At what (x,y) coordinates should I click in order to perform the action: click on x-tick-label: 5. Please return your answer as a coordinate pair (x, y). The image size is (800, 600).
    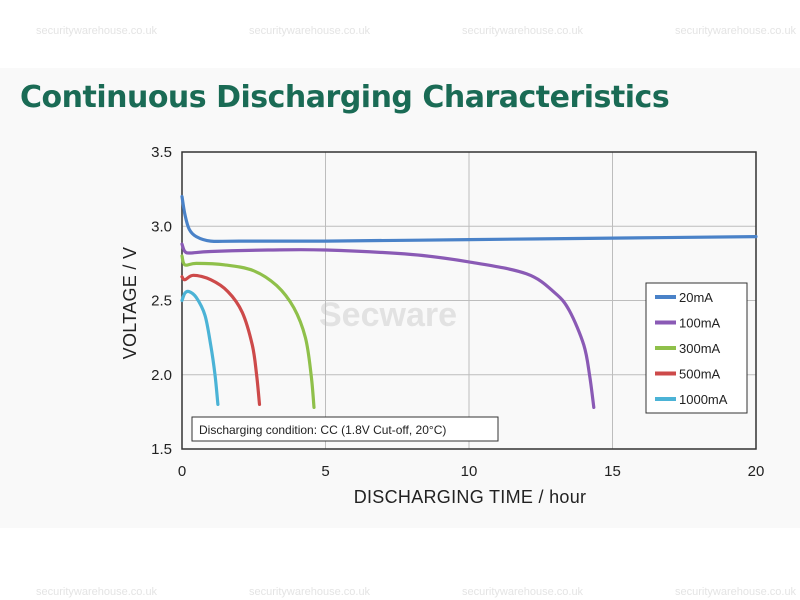
    Looking at the image, I should click on (325, 471).